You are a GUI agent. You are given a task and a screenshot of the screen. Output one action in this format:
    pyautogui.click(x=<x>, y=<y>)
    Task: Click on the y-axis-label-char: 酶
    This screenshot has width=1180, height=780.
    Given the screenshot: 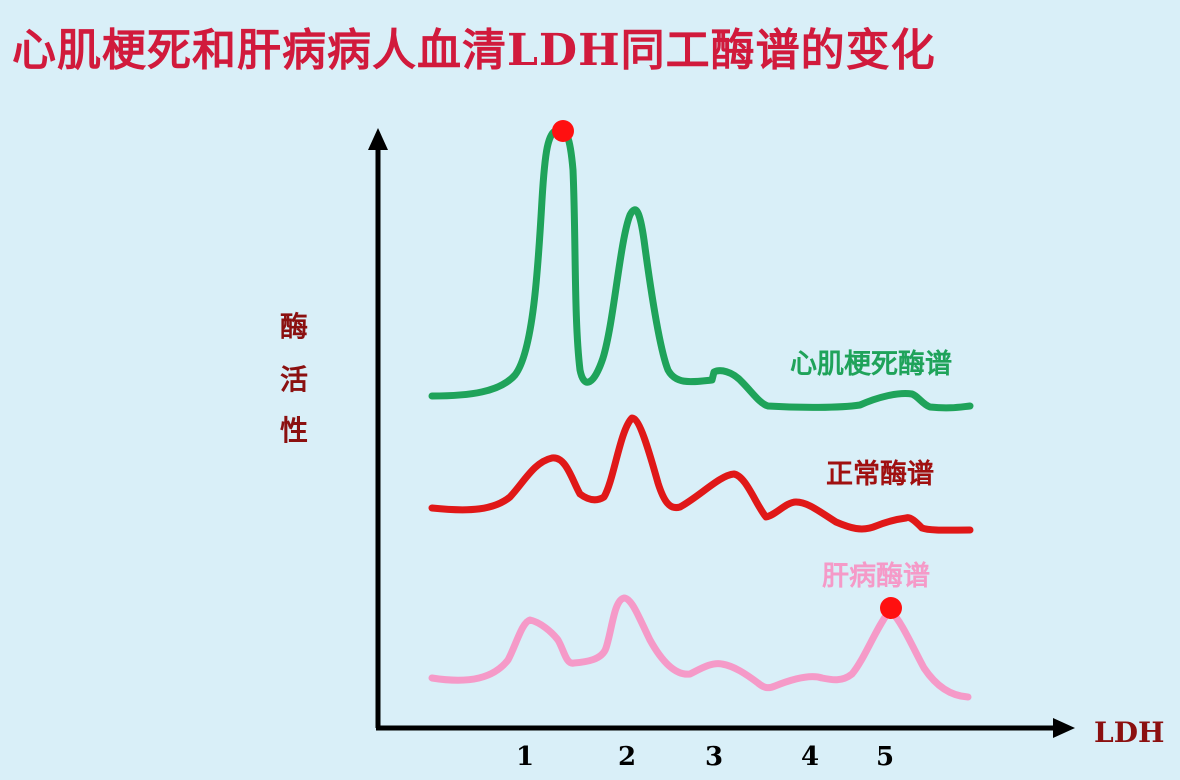 What is the action you would take?
    pyautogui.click(x=294, y=326)
    